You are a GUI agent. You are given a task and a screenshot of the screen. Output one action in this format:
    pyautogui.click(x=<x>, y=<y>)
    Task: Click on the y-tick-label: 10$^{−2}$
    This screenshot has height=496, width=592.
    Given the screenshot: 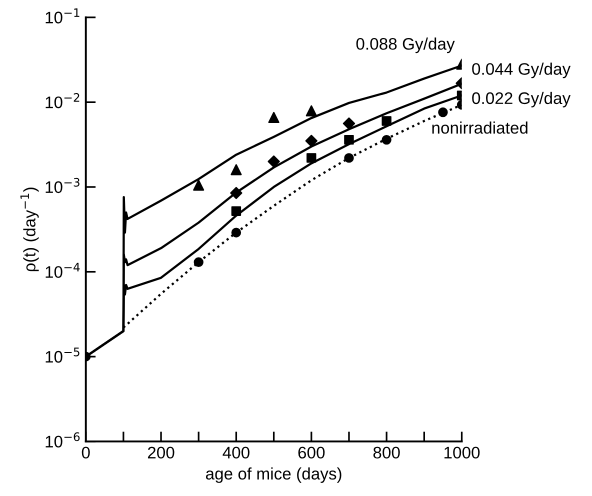 What is the action you would take?
    pyautogui.click(x=63, y=100)
    